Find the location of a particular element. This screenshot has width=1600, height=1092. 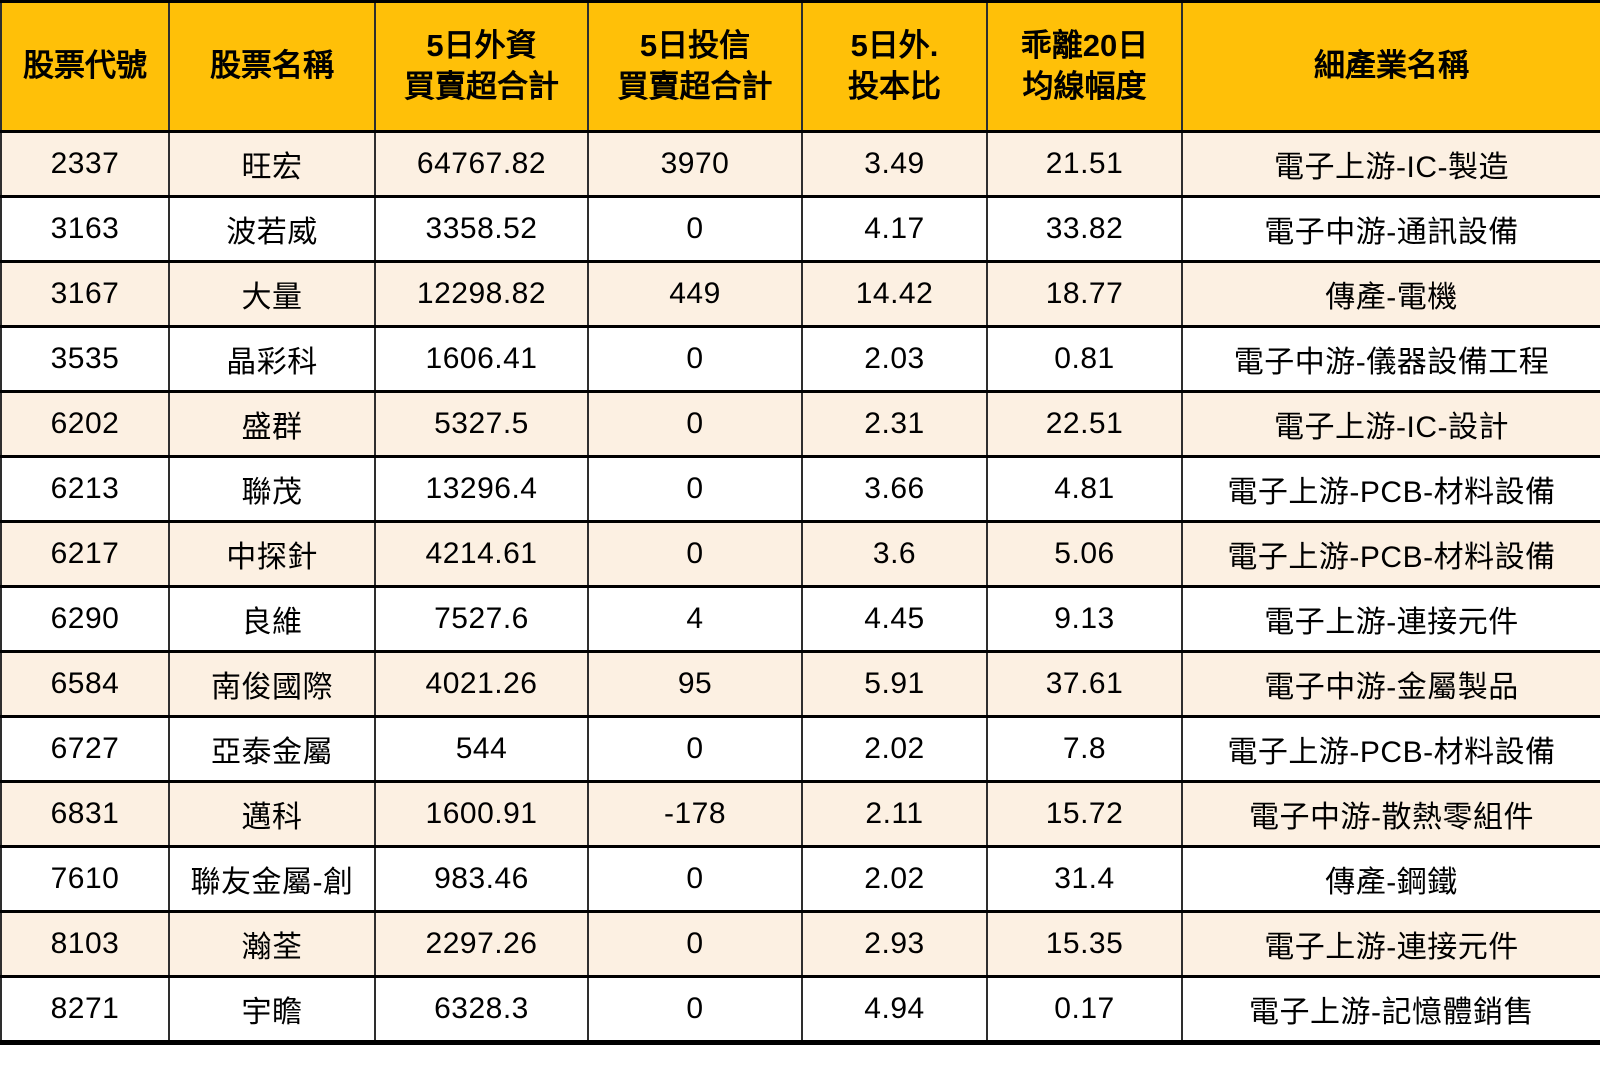

table-cell: 8103 is located at coordinates (85, 944).